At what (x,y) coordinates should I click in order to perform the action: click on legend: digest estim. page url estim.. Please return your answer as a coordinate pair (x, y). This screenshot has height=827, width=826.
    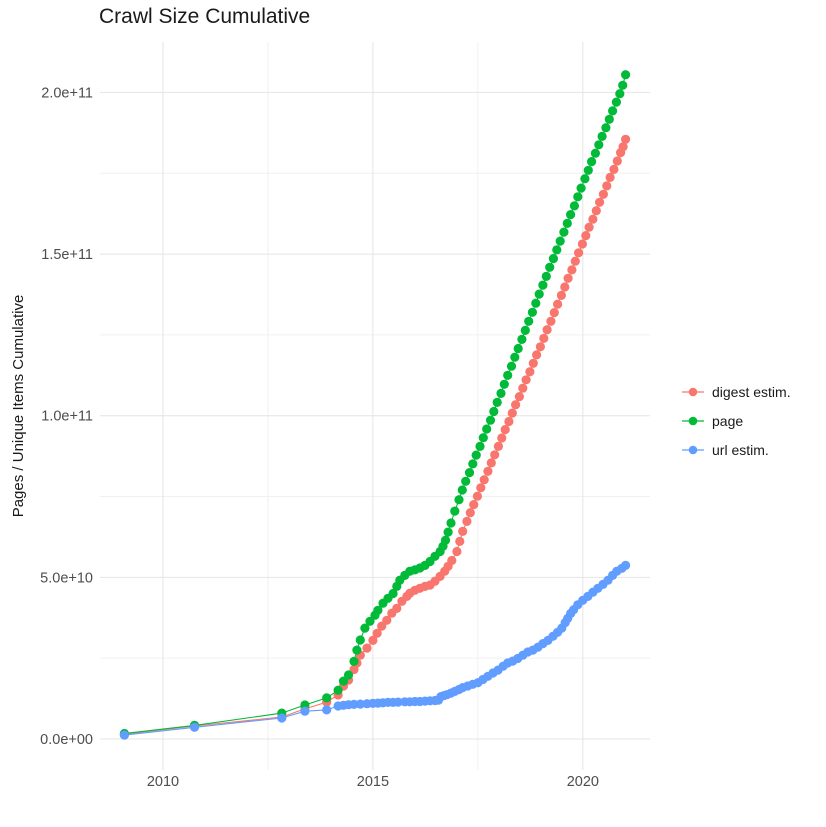
    Looking at the image, I should click on (736, 420).